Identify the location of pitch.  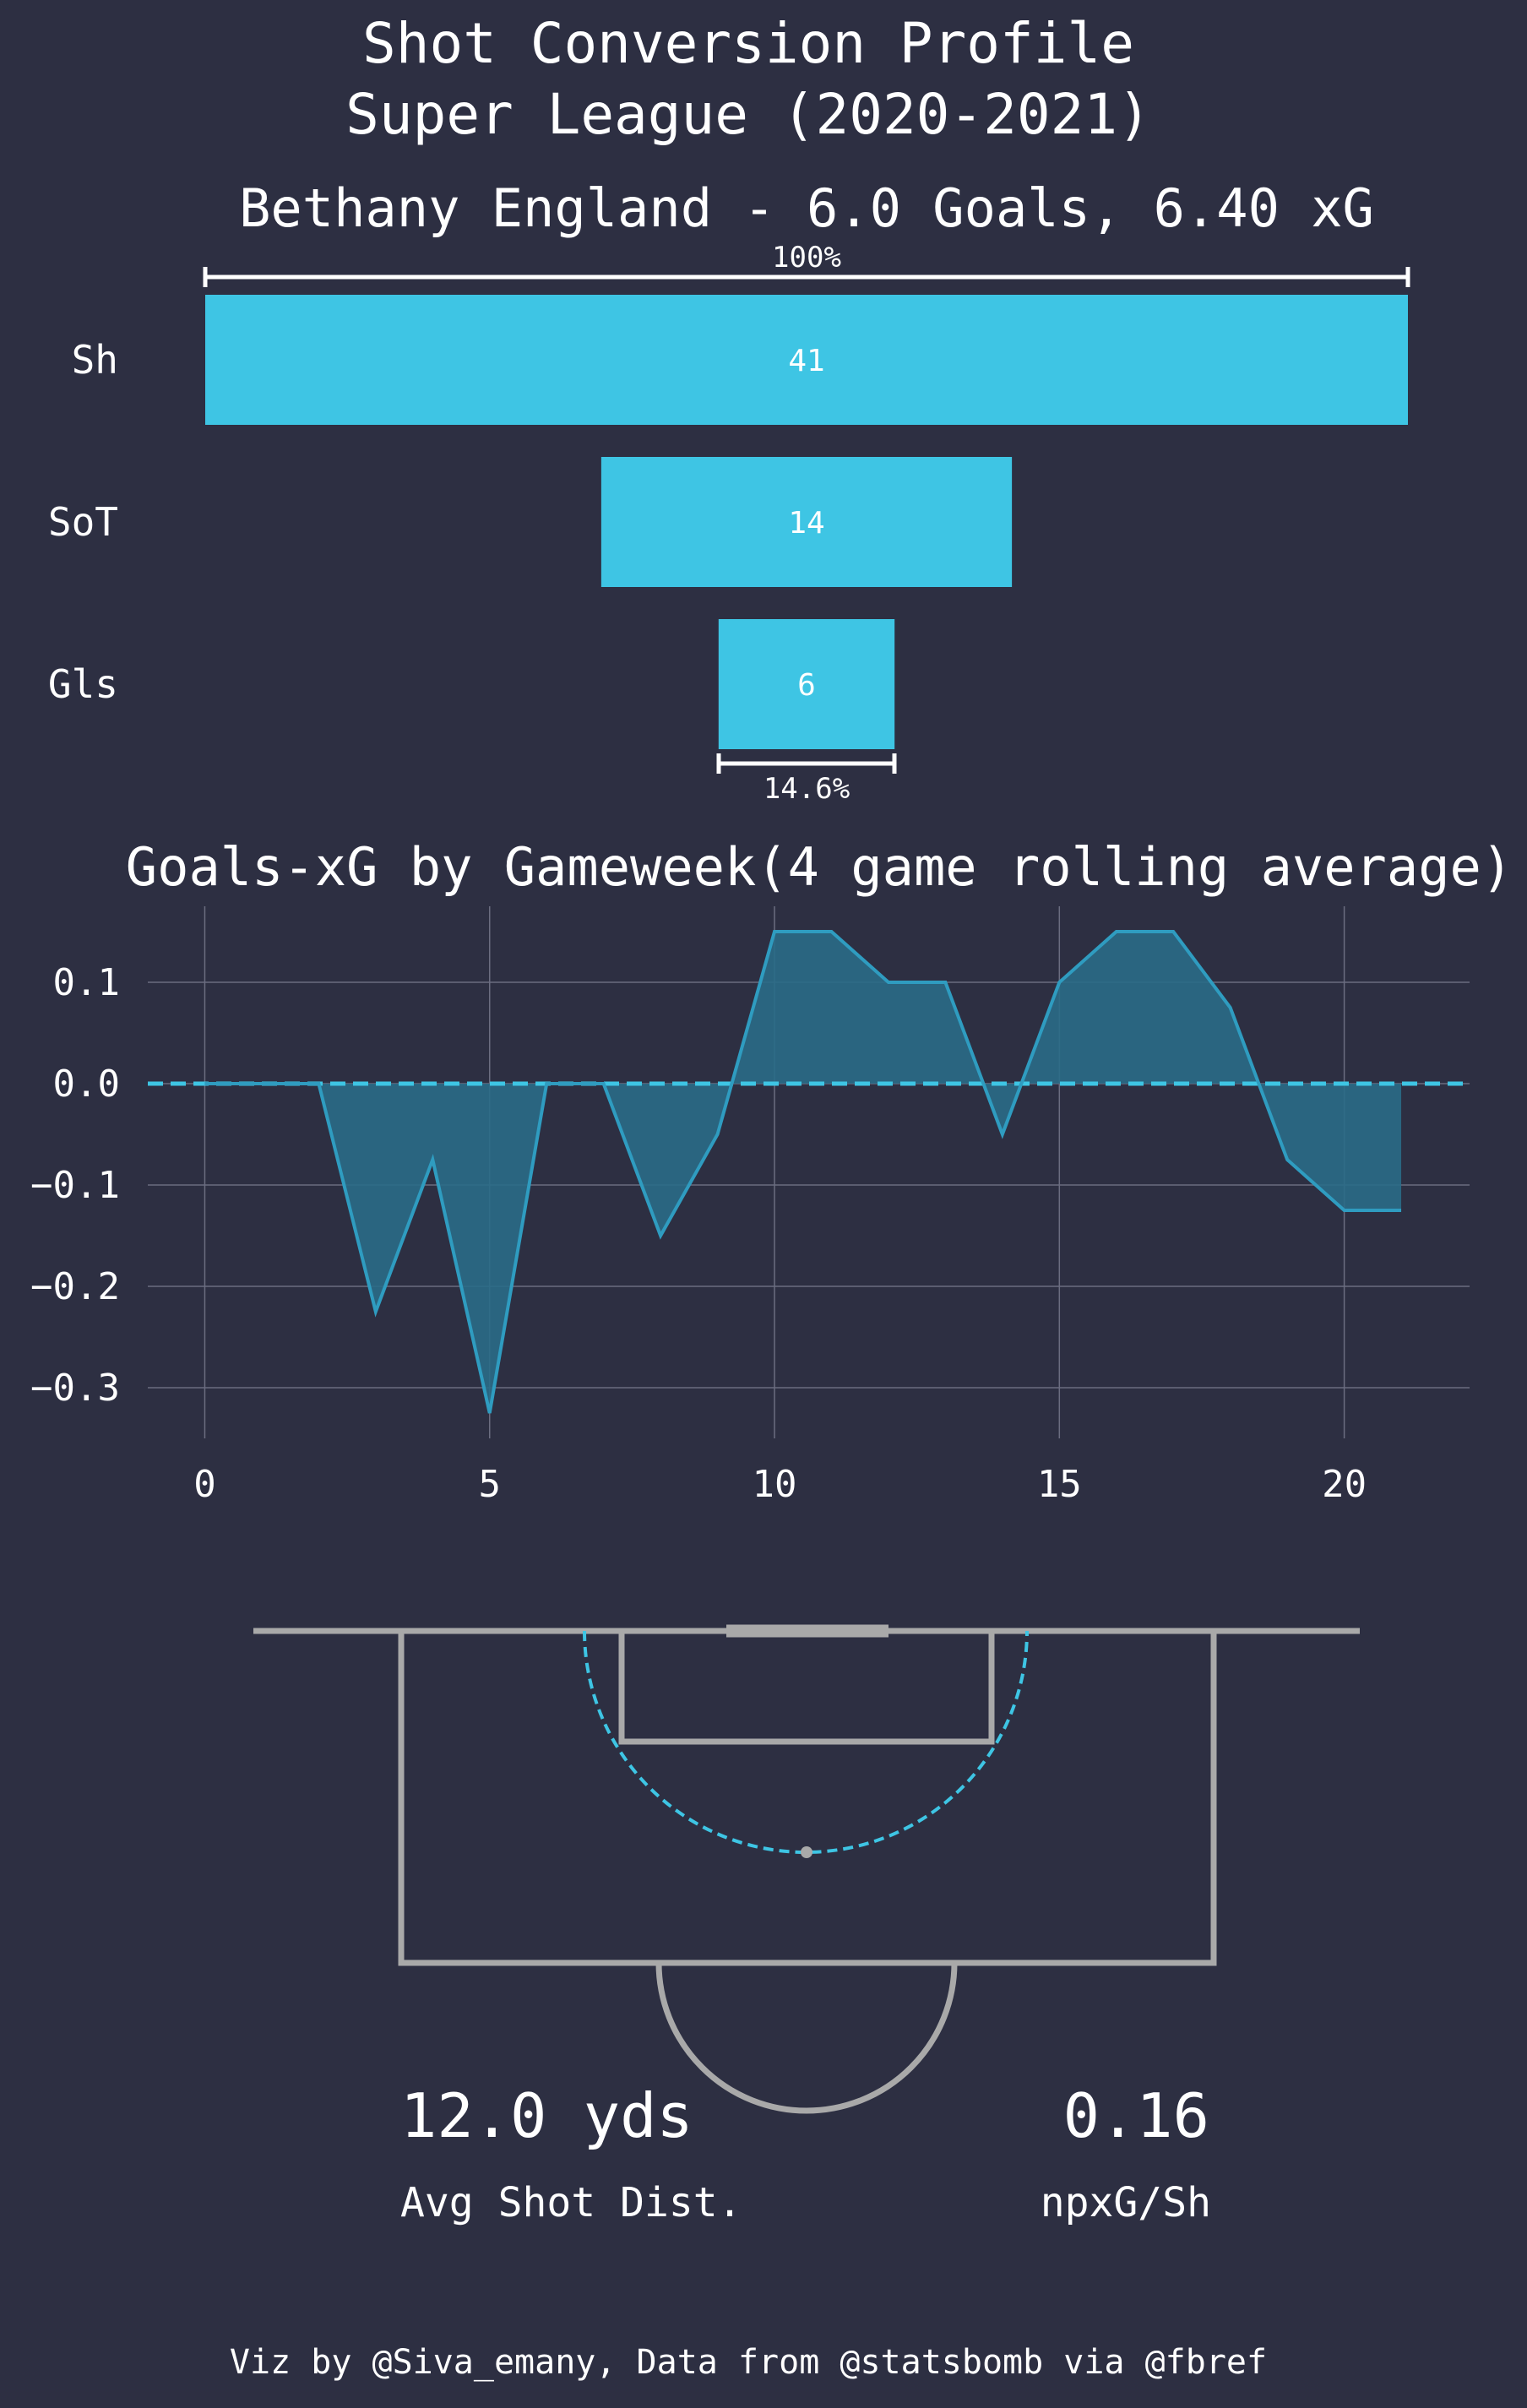
(806, 1869).